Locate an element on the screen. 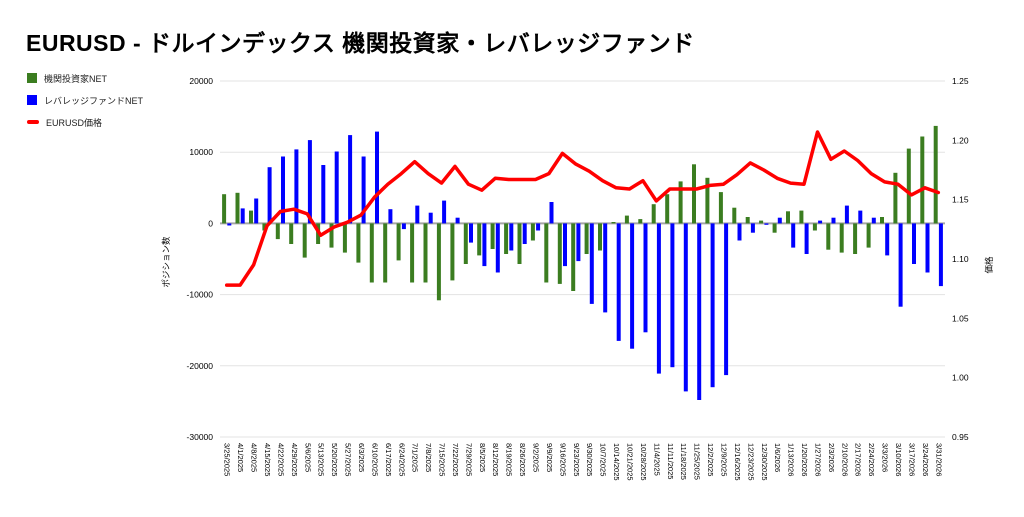 This screenshot has height=517, width=1024. chart-legend: 機関投資家NET レバレッジファンドNET EURUSD価格 is located at coordinates (85, 100).